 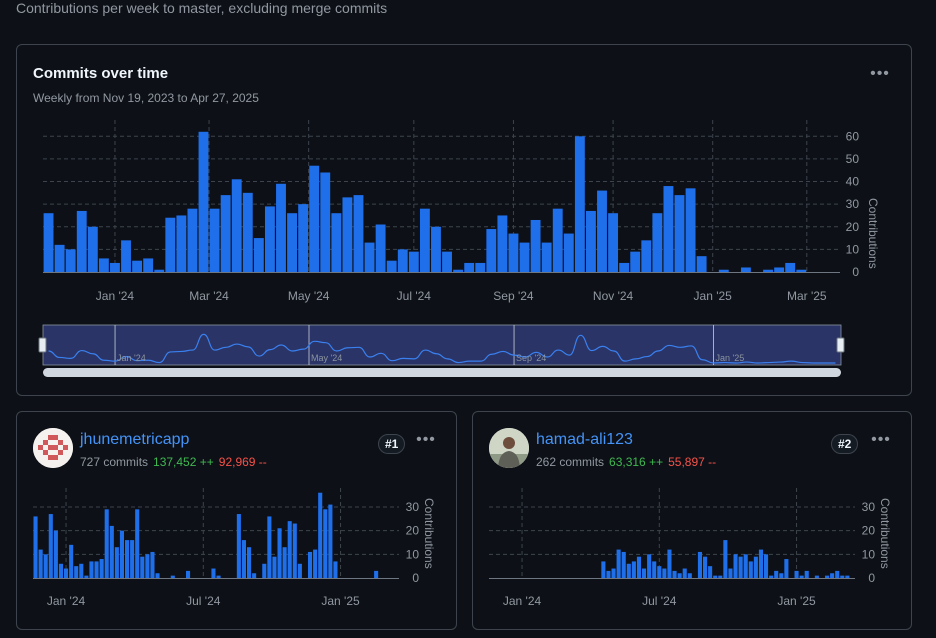 I want to click on range-navigator: Jan '24 May '24 Sep '24 Jan '25, so click(x=441, y=350).